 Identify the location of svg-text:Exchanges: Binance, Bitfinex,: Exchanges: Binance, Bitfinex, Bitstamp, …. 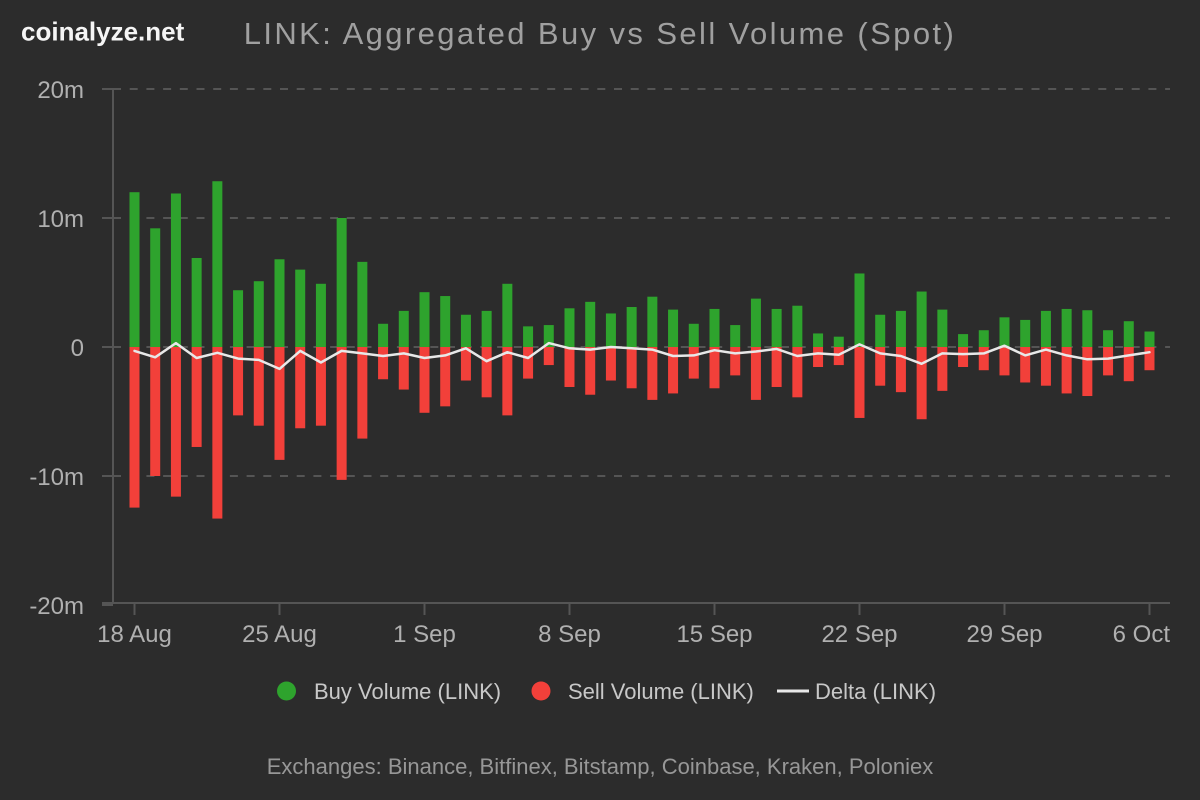
(600, 766).